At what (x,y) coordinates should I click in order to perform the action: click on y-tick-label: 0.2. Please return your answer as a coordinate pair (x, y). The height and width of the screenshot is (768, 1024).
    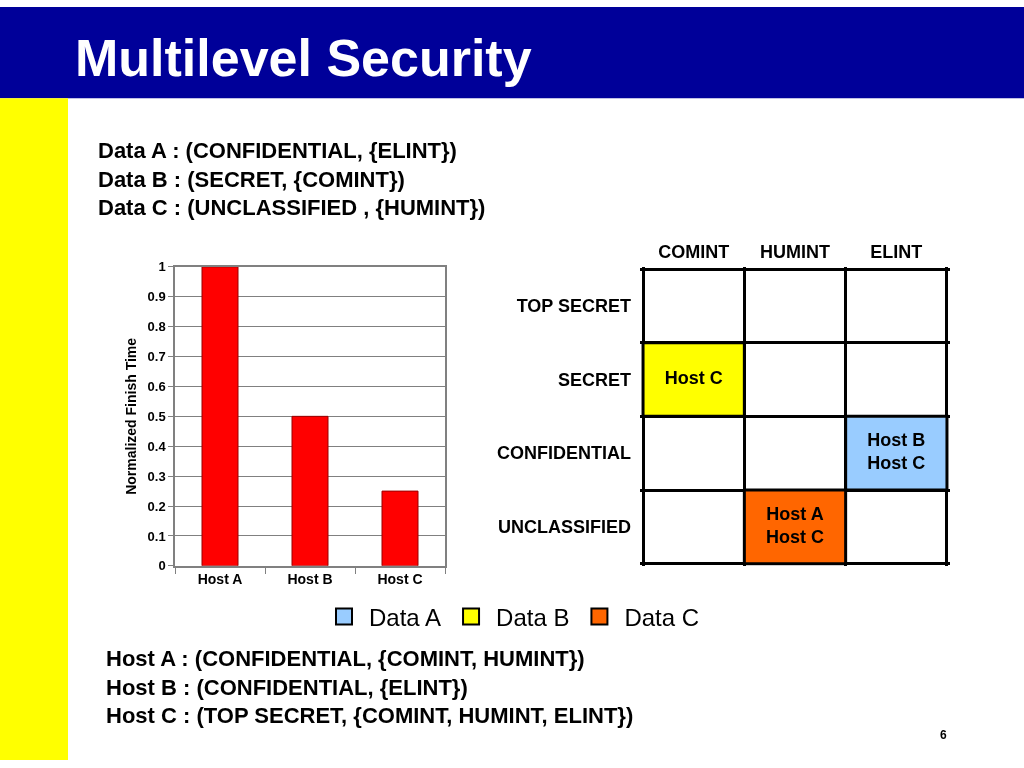
    Looking at the image, I should click on (156, 506).